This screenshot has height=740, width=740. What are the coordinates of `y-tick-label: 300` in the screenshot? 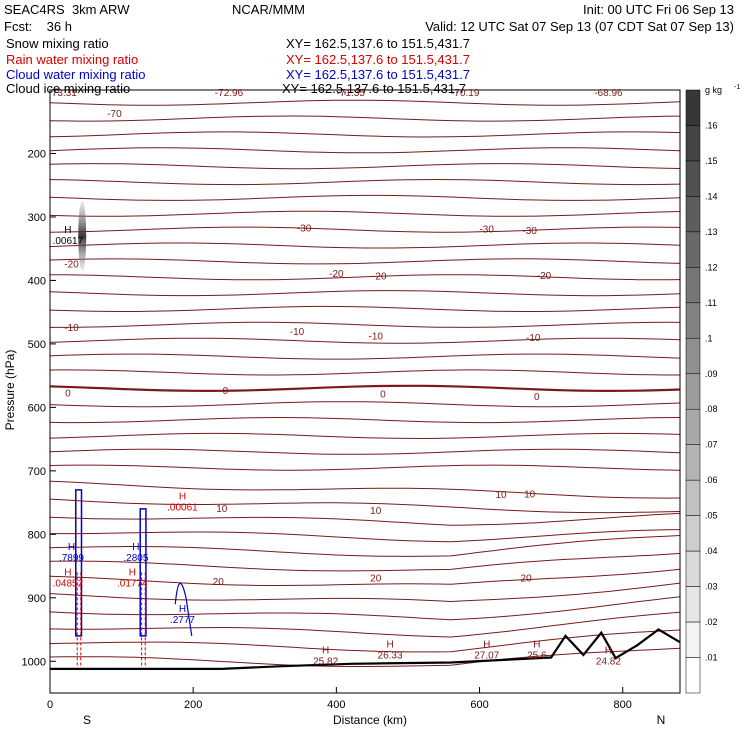 It's located at (37, 218).